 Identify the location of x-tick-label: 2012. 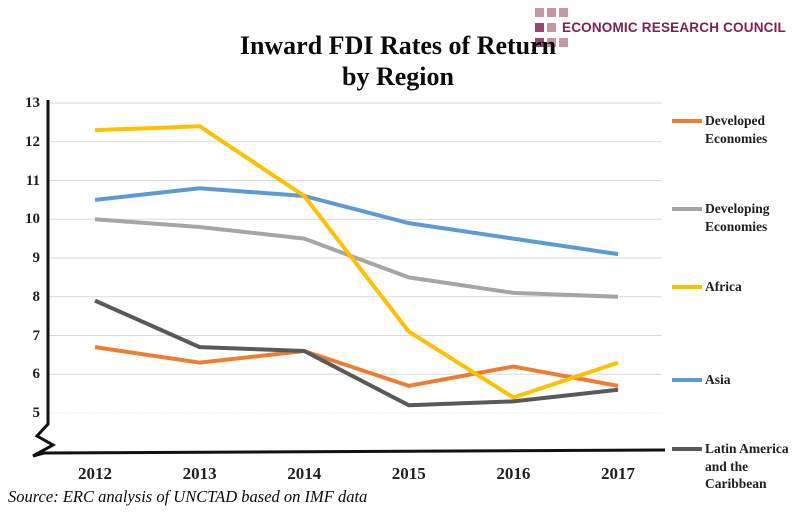
(95, 473).